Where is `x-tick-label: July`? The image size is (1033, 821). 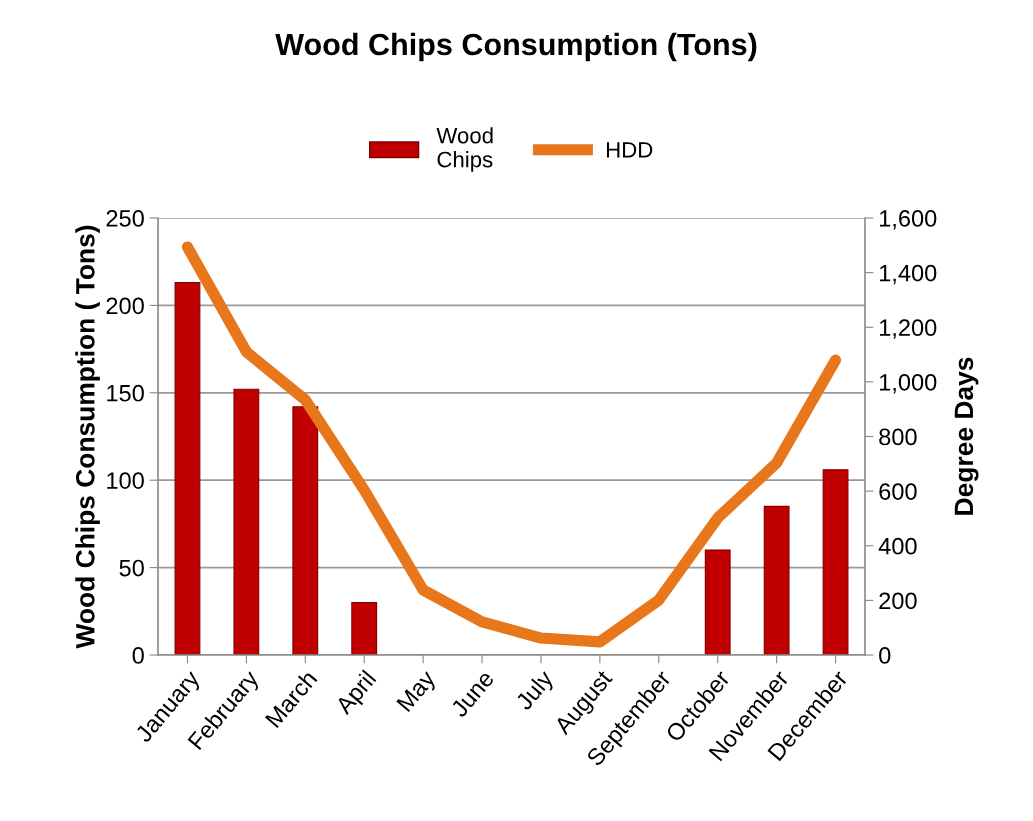
x-tick-label: July is located at coordinates (536, 691).